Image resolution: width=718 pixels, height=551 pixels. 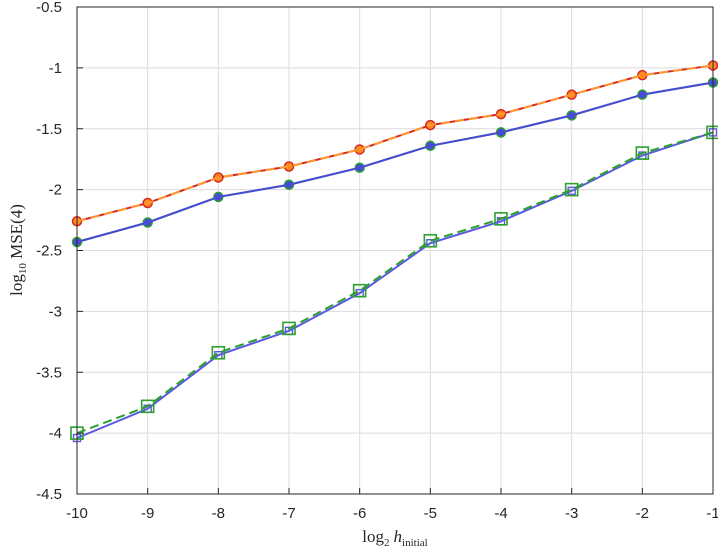 I want to click on y-tick-label: -1.5, so click(x=49, y=129).